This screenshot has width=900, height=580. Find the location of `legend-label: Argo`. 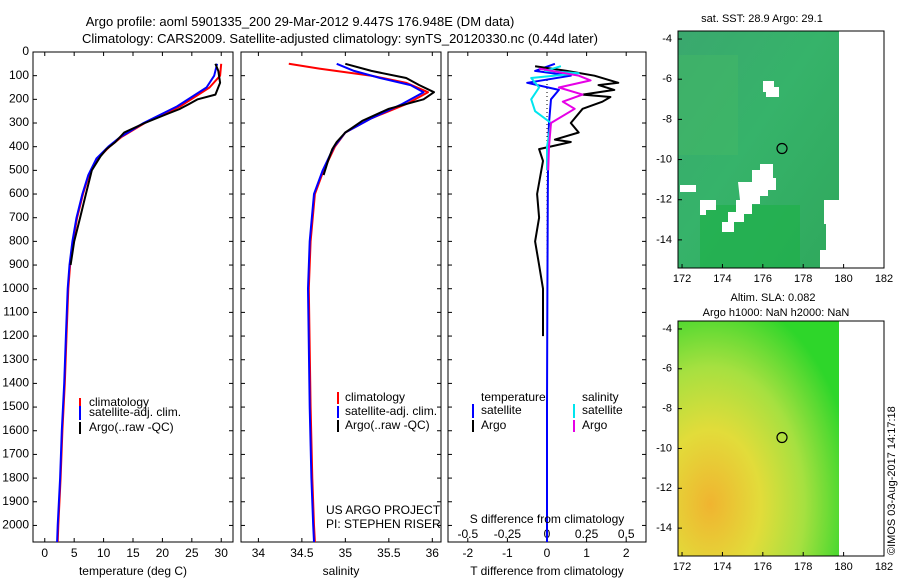

legend-label: Argo is located at coordinates (595, 425).